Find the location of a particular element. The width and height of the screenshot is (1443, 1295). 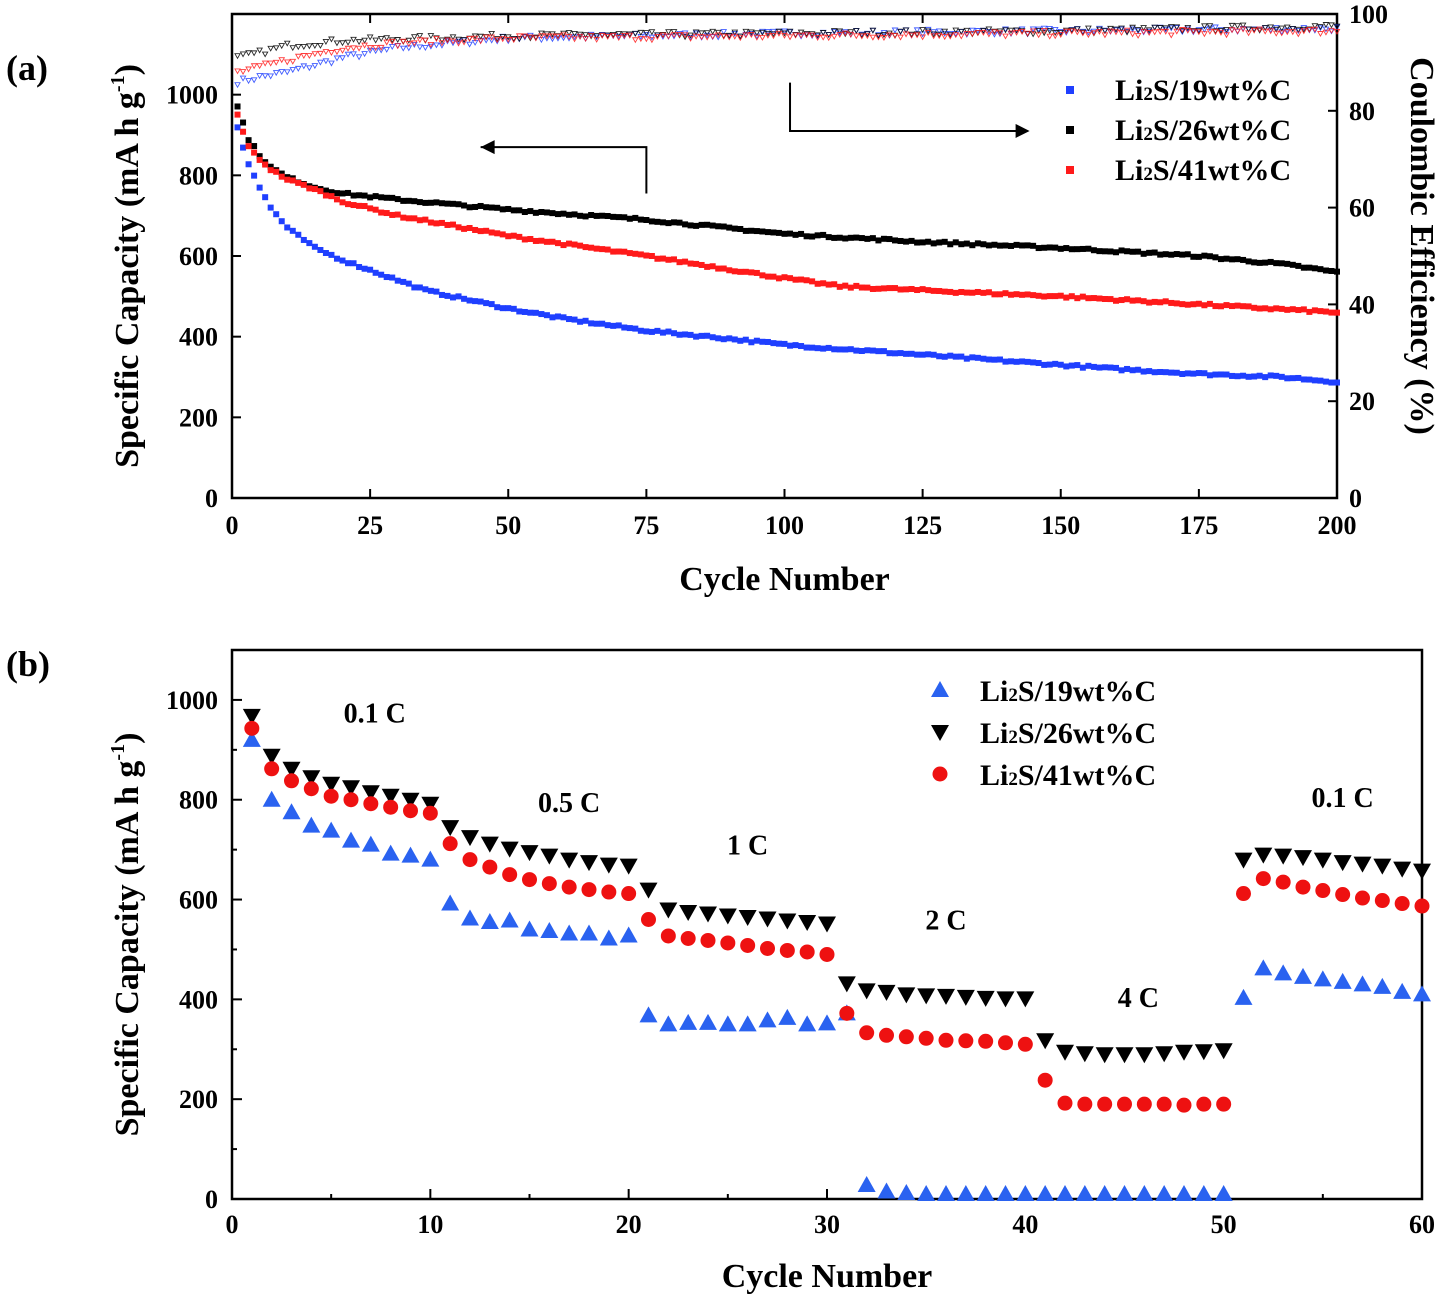

y-tick-label-a: 200 is located at coordinates (198, 417).